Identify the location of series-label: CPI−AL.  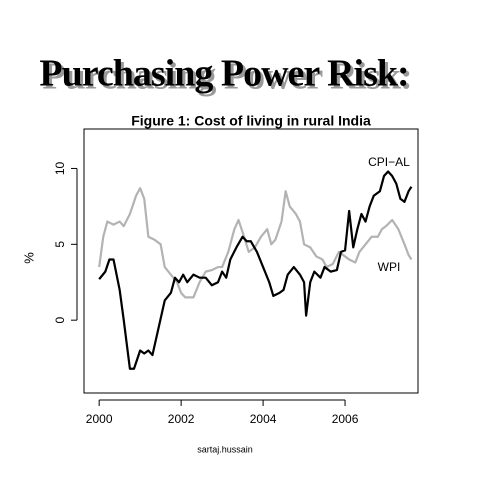
(389, 162).